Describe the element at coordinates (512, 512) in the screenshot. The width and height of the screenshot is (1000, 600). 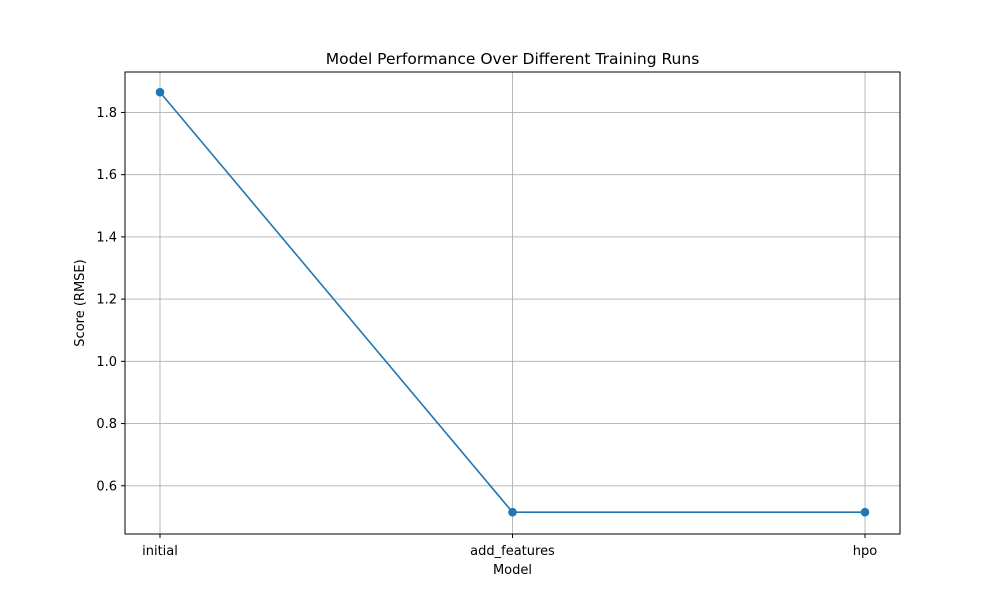
I see `data-point-add_features` at that location.